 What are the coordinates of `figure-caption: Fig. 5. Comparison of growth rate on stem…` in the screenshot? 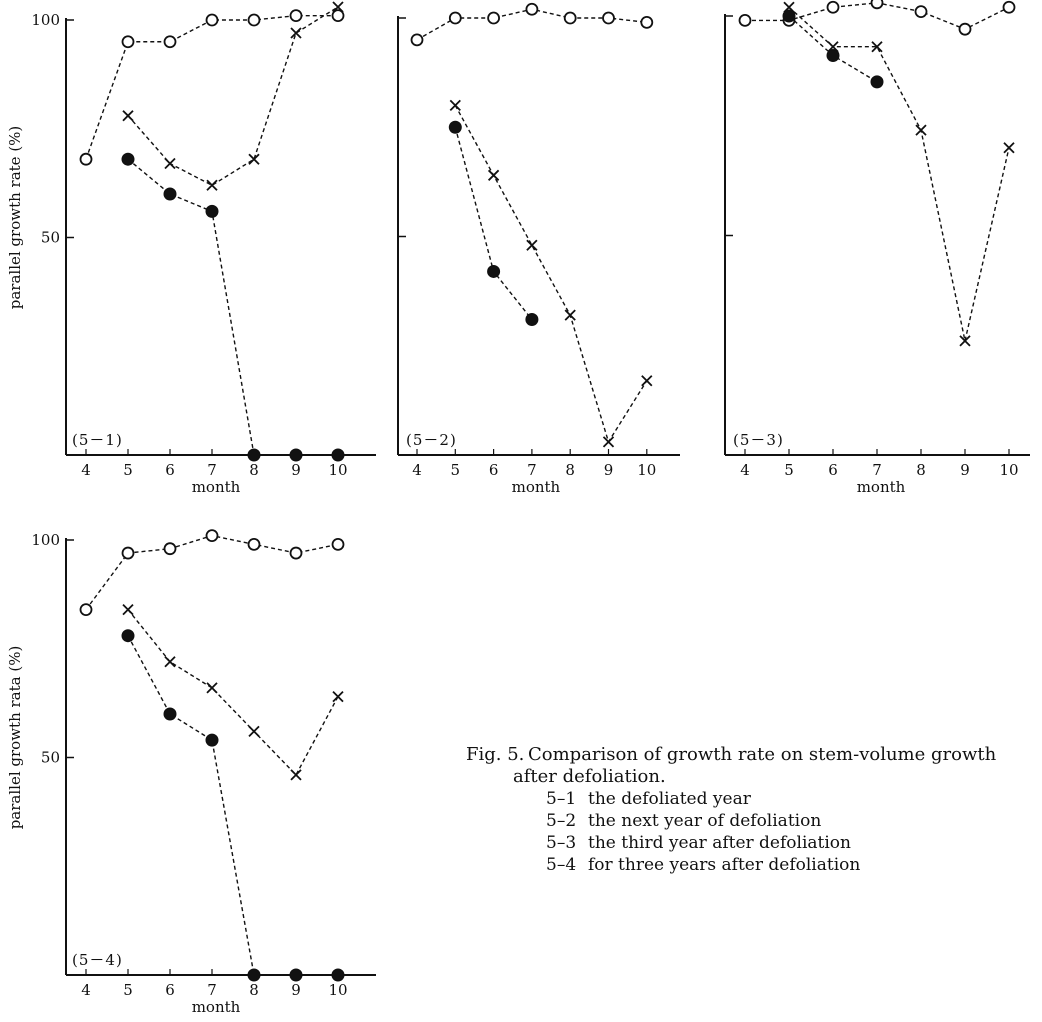 It's located at (751, 810).